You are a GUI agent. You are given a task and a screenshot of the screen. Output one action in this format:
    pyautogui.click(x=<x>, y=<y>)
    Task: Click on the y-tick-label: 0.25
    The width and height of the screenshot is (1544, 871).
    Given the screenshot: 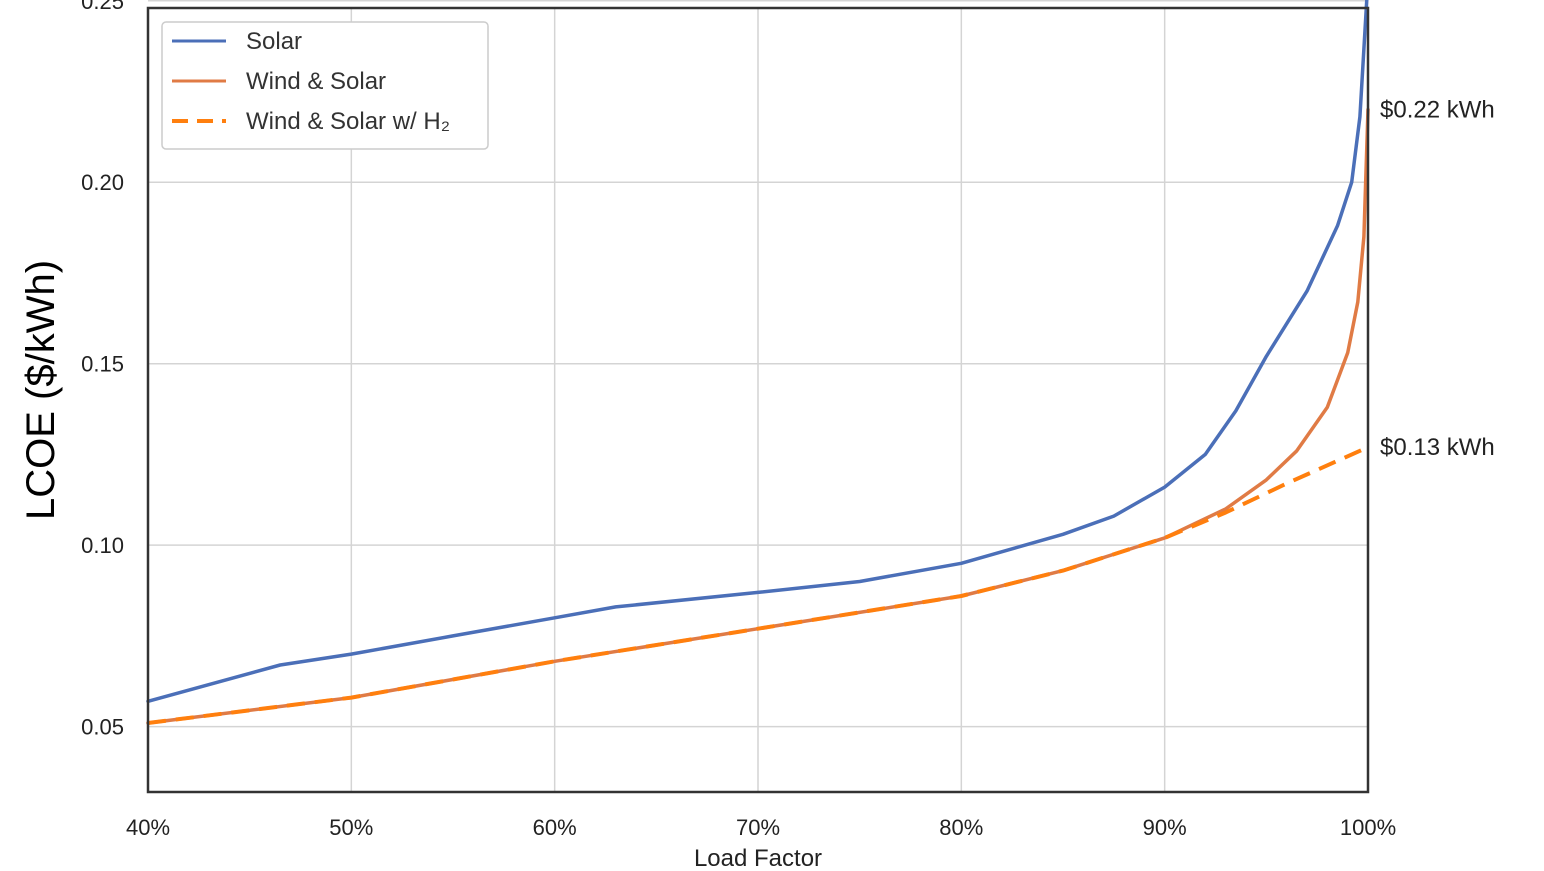 What is the action you would take?
    pyautogui.click(x=102, y=7)
    